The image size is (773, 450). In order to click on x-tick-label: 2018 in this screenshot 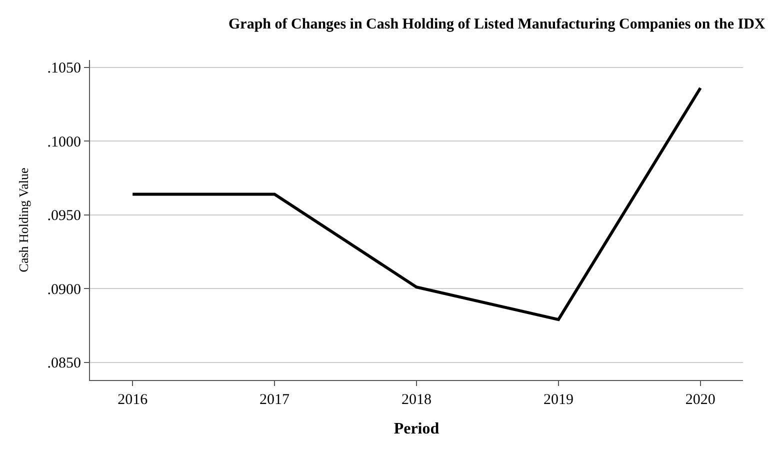, I will do `click(417, 400)`.